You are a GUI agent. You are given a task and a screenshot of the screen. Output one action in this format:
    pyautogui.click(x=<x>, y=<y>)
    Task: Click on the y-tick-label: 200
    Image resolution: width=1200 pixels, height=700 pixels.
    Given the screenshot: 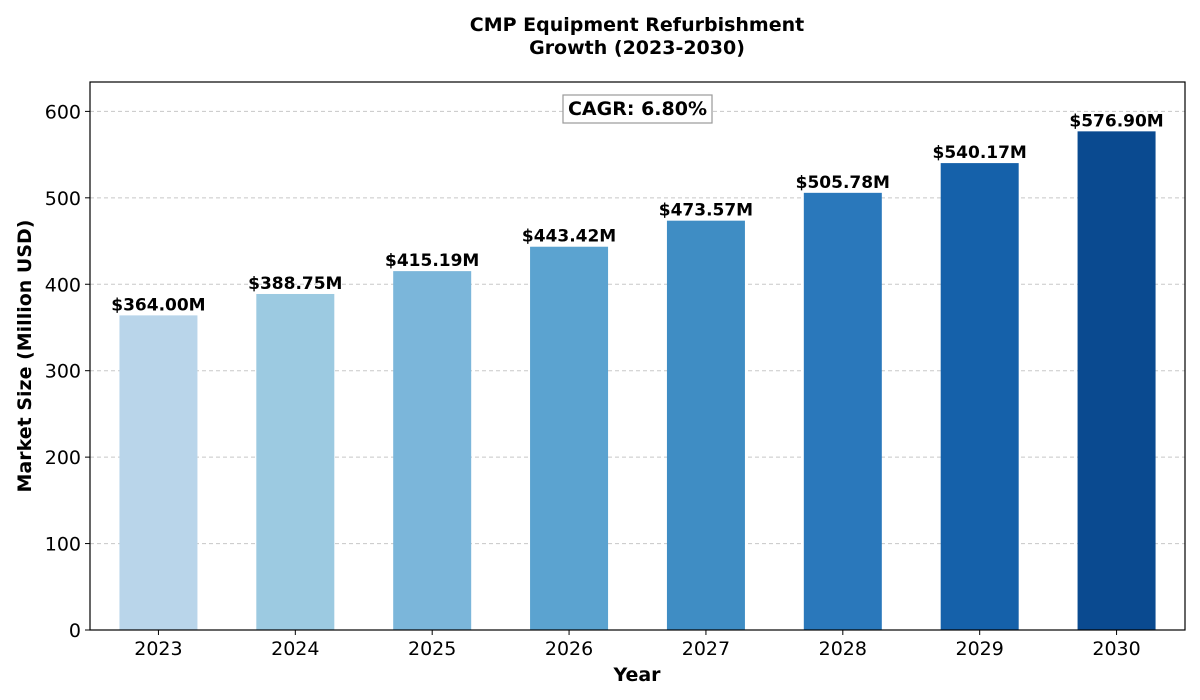 What is the action you would take?
    pyautogui.click(x=63, y=458)
    